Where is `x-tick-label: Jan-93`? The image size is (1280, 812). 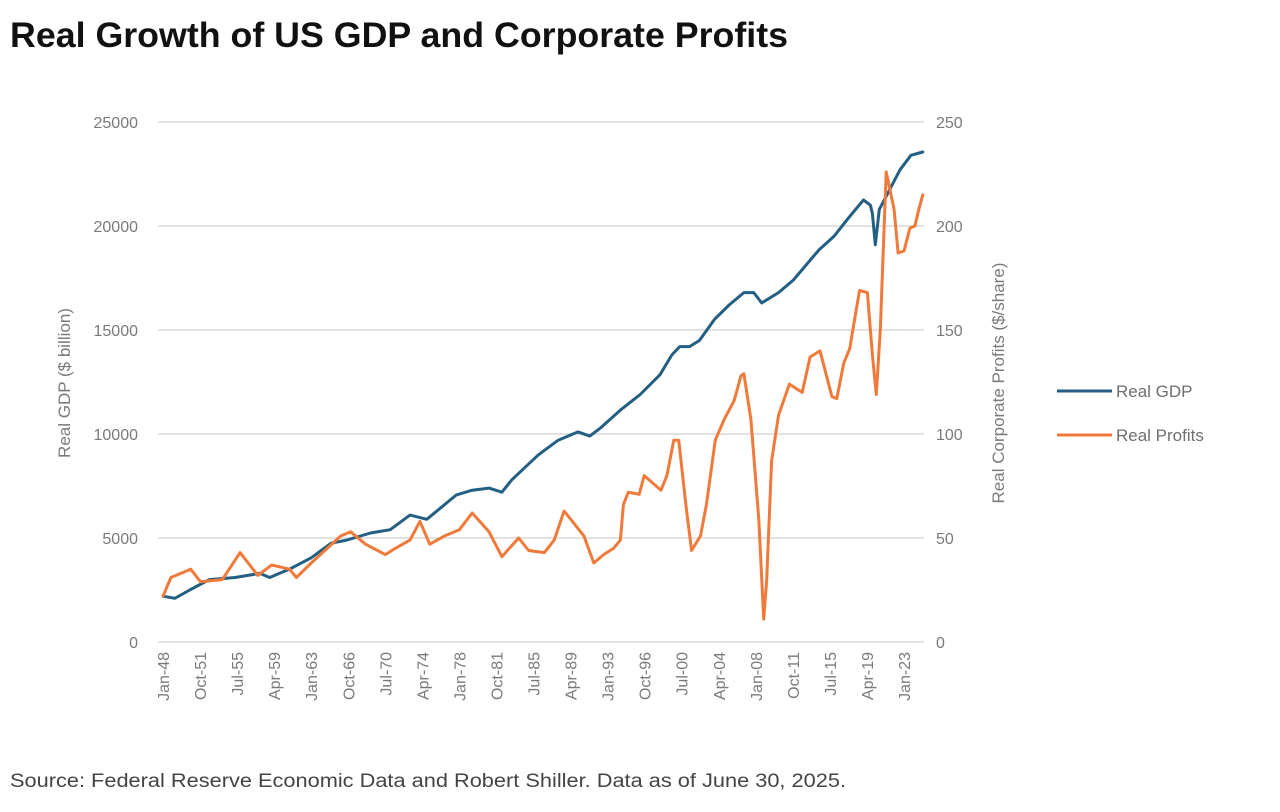 x-tick-label: Jan-93 is located at coordinates (609, 676).